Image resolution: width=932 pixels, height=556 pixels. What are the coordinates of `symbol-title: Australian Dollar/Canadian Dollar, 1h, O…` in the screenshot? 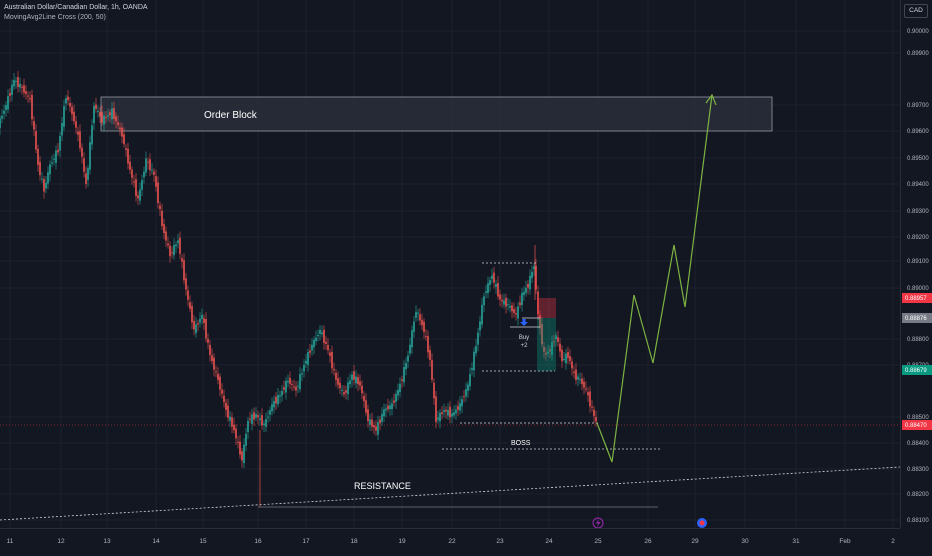 It's located at (76, 7).